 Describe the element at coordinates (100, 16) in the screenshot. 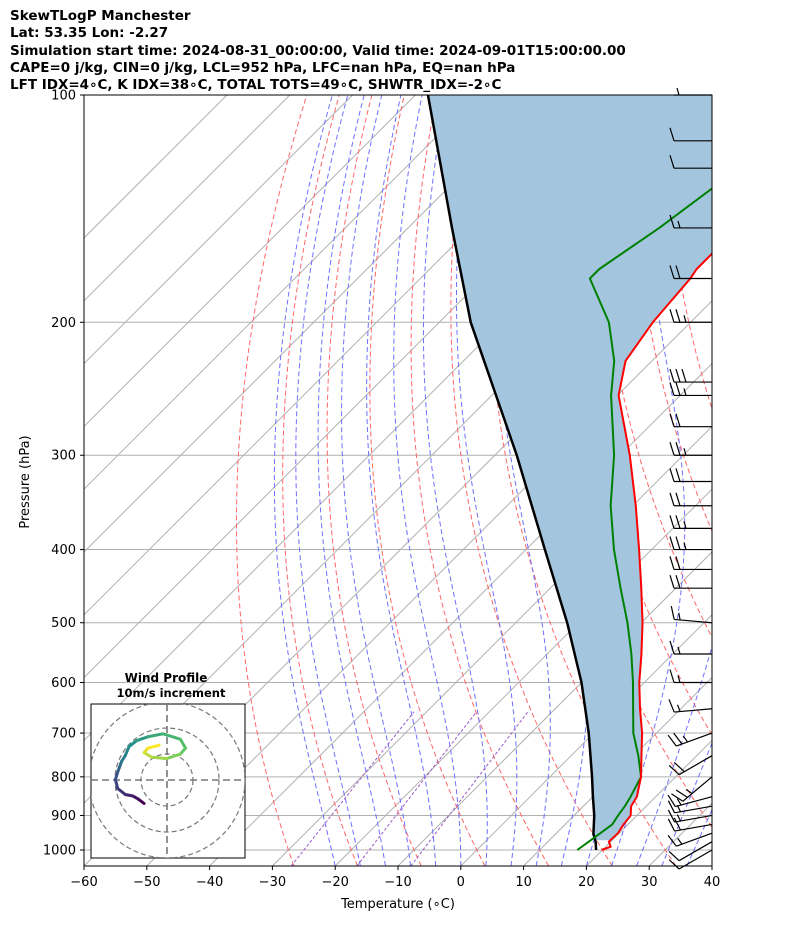

I see `chart-title: SkewTLogP Manchester` at that location.